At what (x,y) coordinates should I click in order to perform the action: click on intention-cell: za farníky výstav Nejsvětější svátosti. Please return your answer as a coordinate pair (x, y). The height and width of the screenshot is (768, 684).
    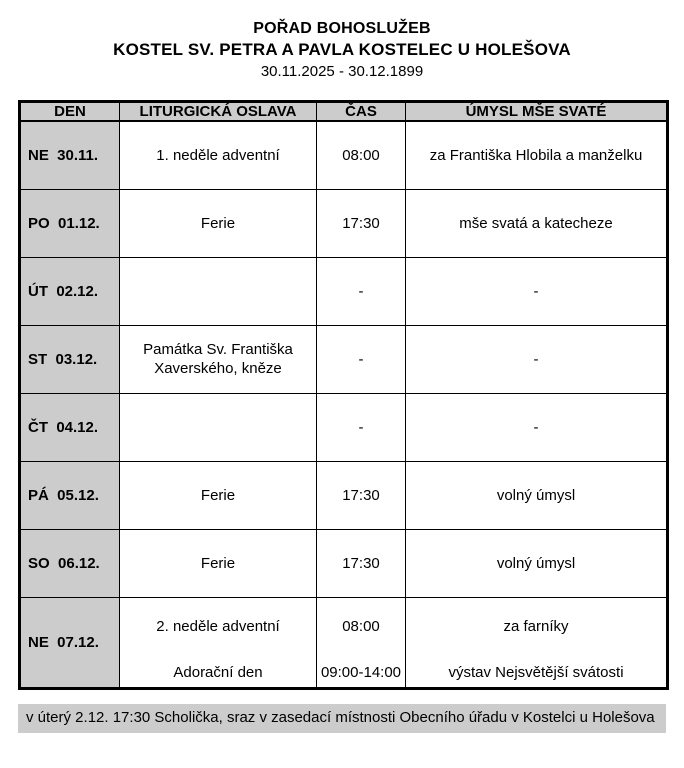
    Looking at the image, I should click on (536, 642).